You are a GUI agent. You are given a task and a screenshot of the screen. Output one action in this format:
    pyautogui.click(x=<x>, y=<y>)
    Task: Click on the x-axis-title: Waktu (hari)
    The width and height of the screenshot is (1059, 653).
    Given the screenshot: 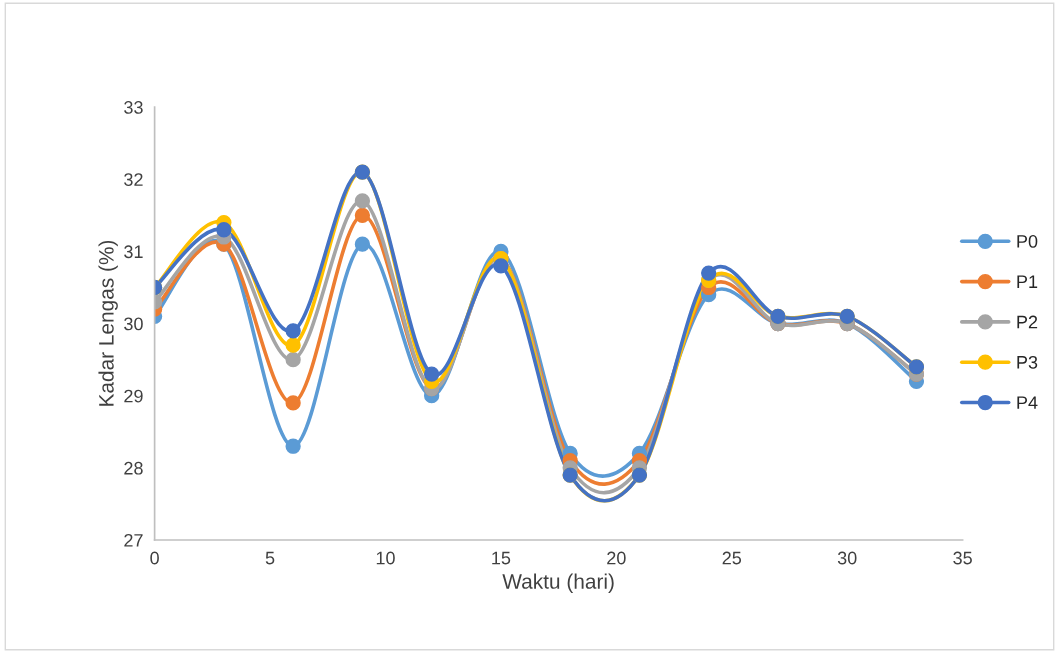 What is the action you would take?
    pyautogui.click(x=558, y=583)
    